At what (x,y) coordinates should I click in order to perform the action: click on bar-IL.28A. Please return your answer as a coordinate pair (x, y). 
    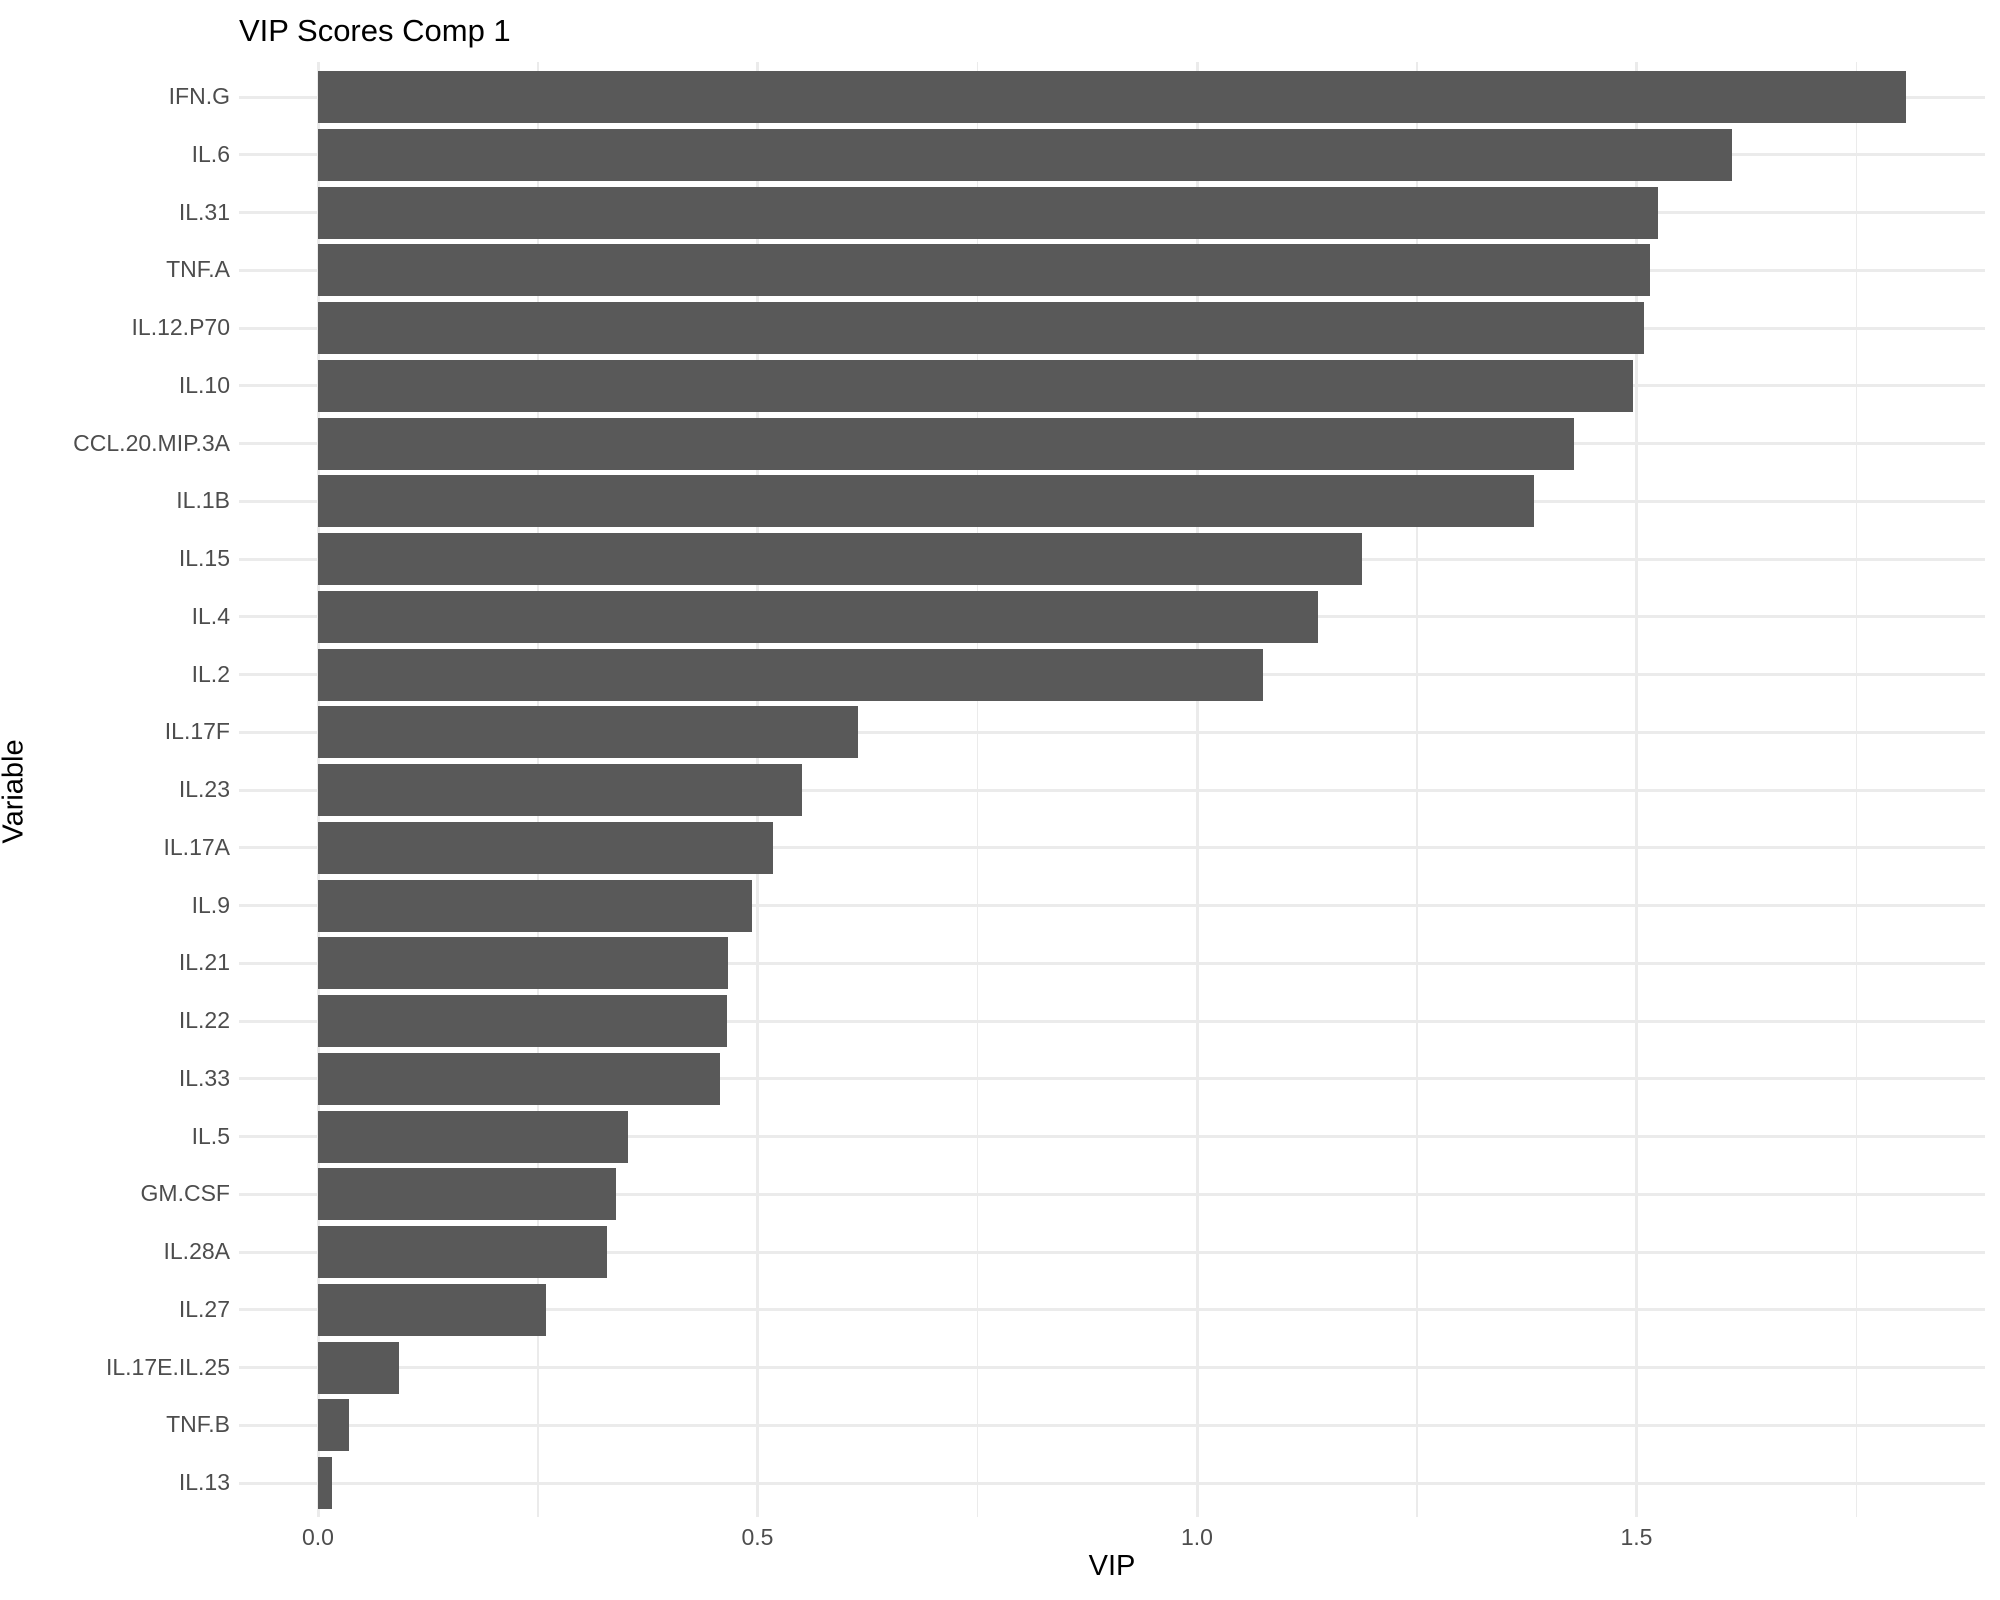
    Looking at the image, I should click on (463, 1252).